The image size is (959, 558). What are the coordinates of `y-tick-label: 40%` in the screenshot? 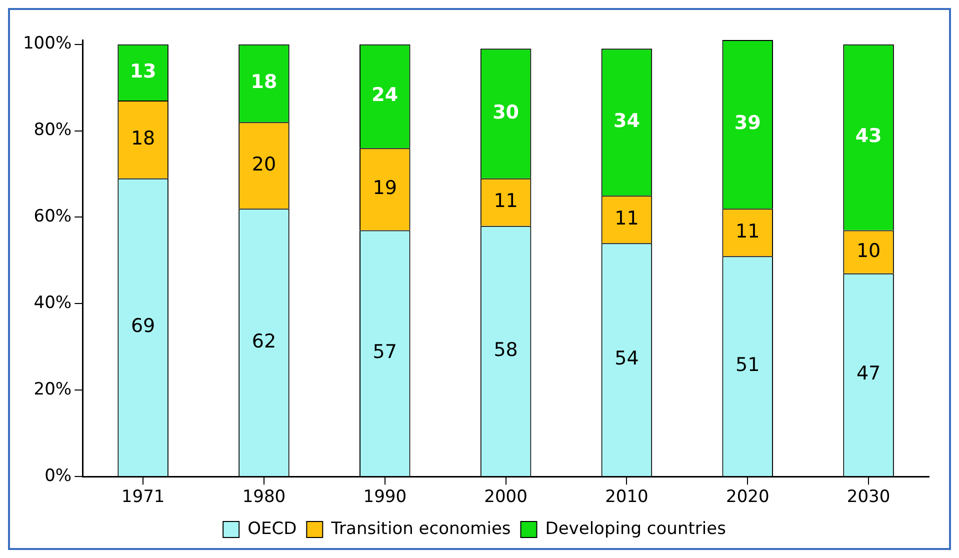 It's located at (53, 303).